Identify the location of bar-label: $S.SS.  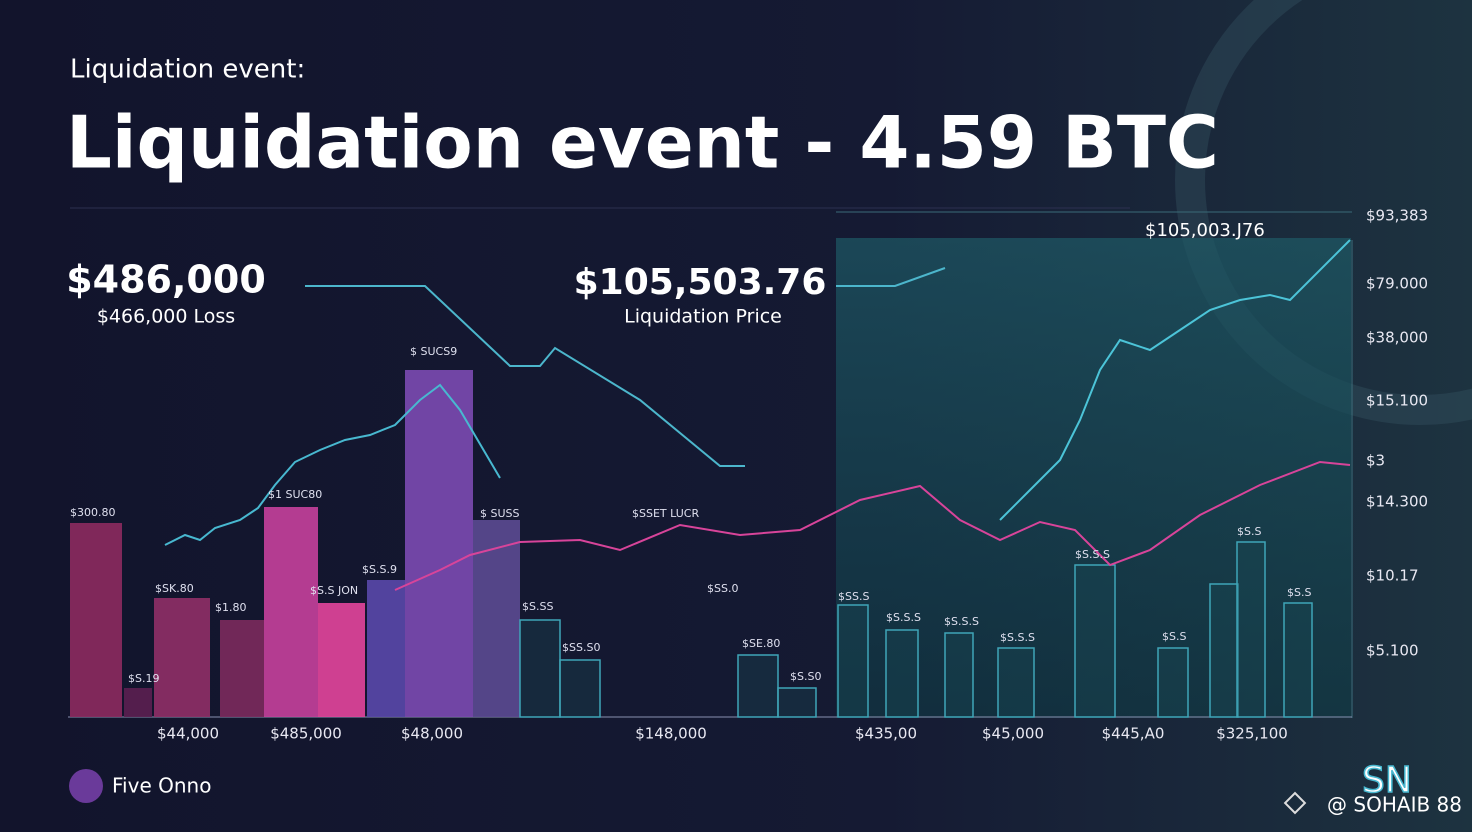
(537, 606).